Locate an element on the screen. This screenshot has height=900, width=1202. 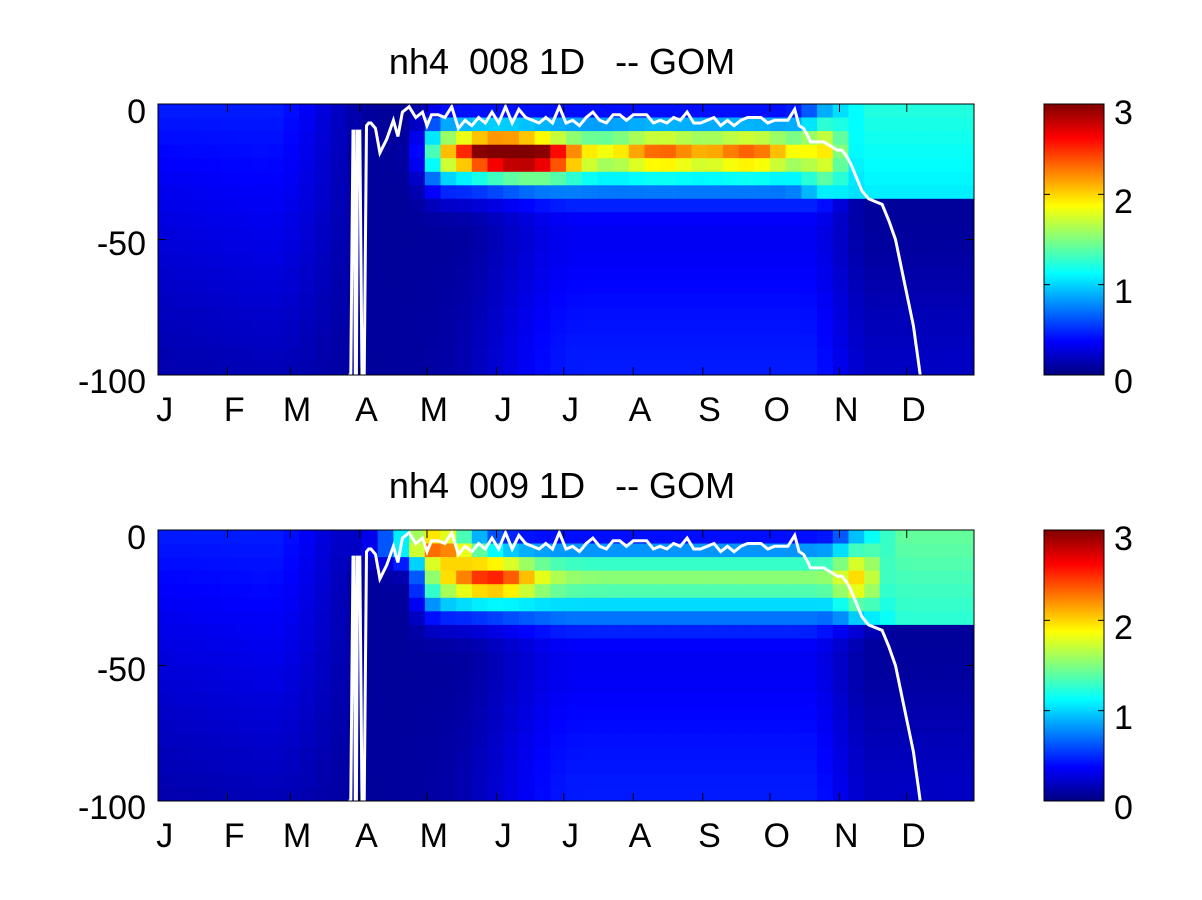
x-tick-label: J is located at coordinates (570, 836).